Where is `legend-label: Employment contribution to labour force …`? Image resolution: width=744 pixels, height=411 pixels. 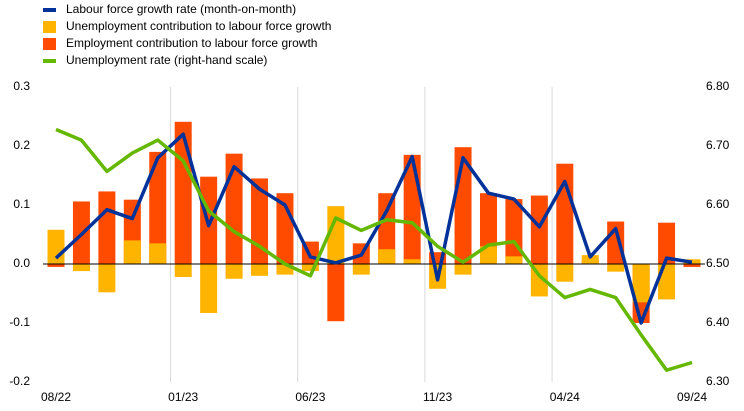 legend-label: Employment contribution to labour force … is located at coordinates (191, 43).